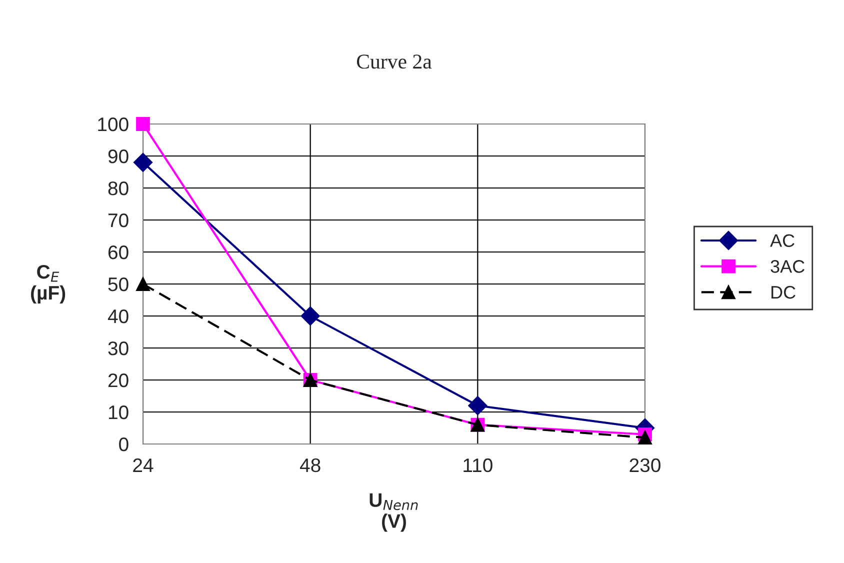 The width and height of the screenshot is (844, 563). What do you see at coordinates (118, 156) in the screenshot?
I see `y-tick-label: 90` at bounding box center [118, 156].